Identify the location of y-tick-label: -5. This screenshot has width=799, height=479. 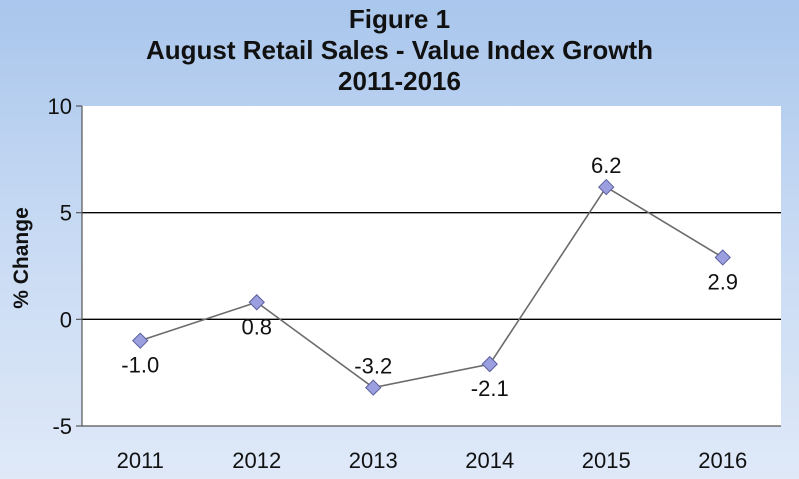
(62, 426).